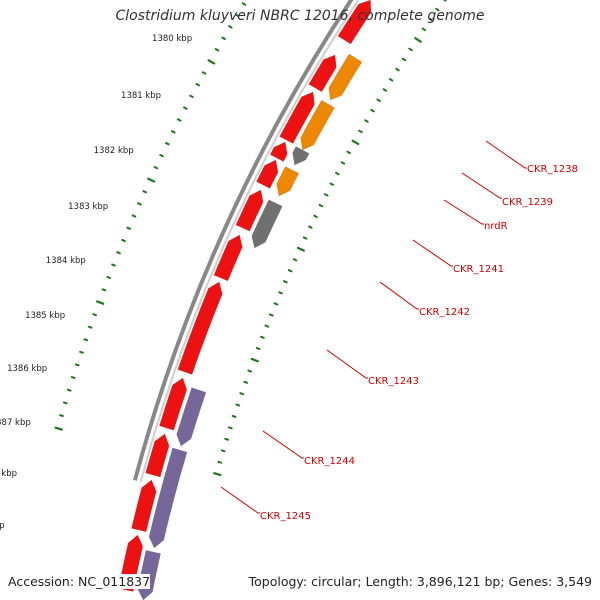 The image size is (600, 600). What do you see at coordinates (496, 226) in the screenshot?
I see `gene-label: nrdR` at bounding box center [496, 226].